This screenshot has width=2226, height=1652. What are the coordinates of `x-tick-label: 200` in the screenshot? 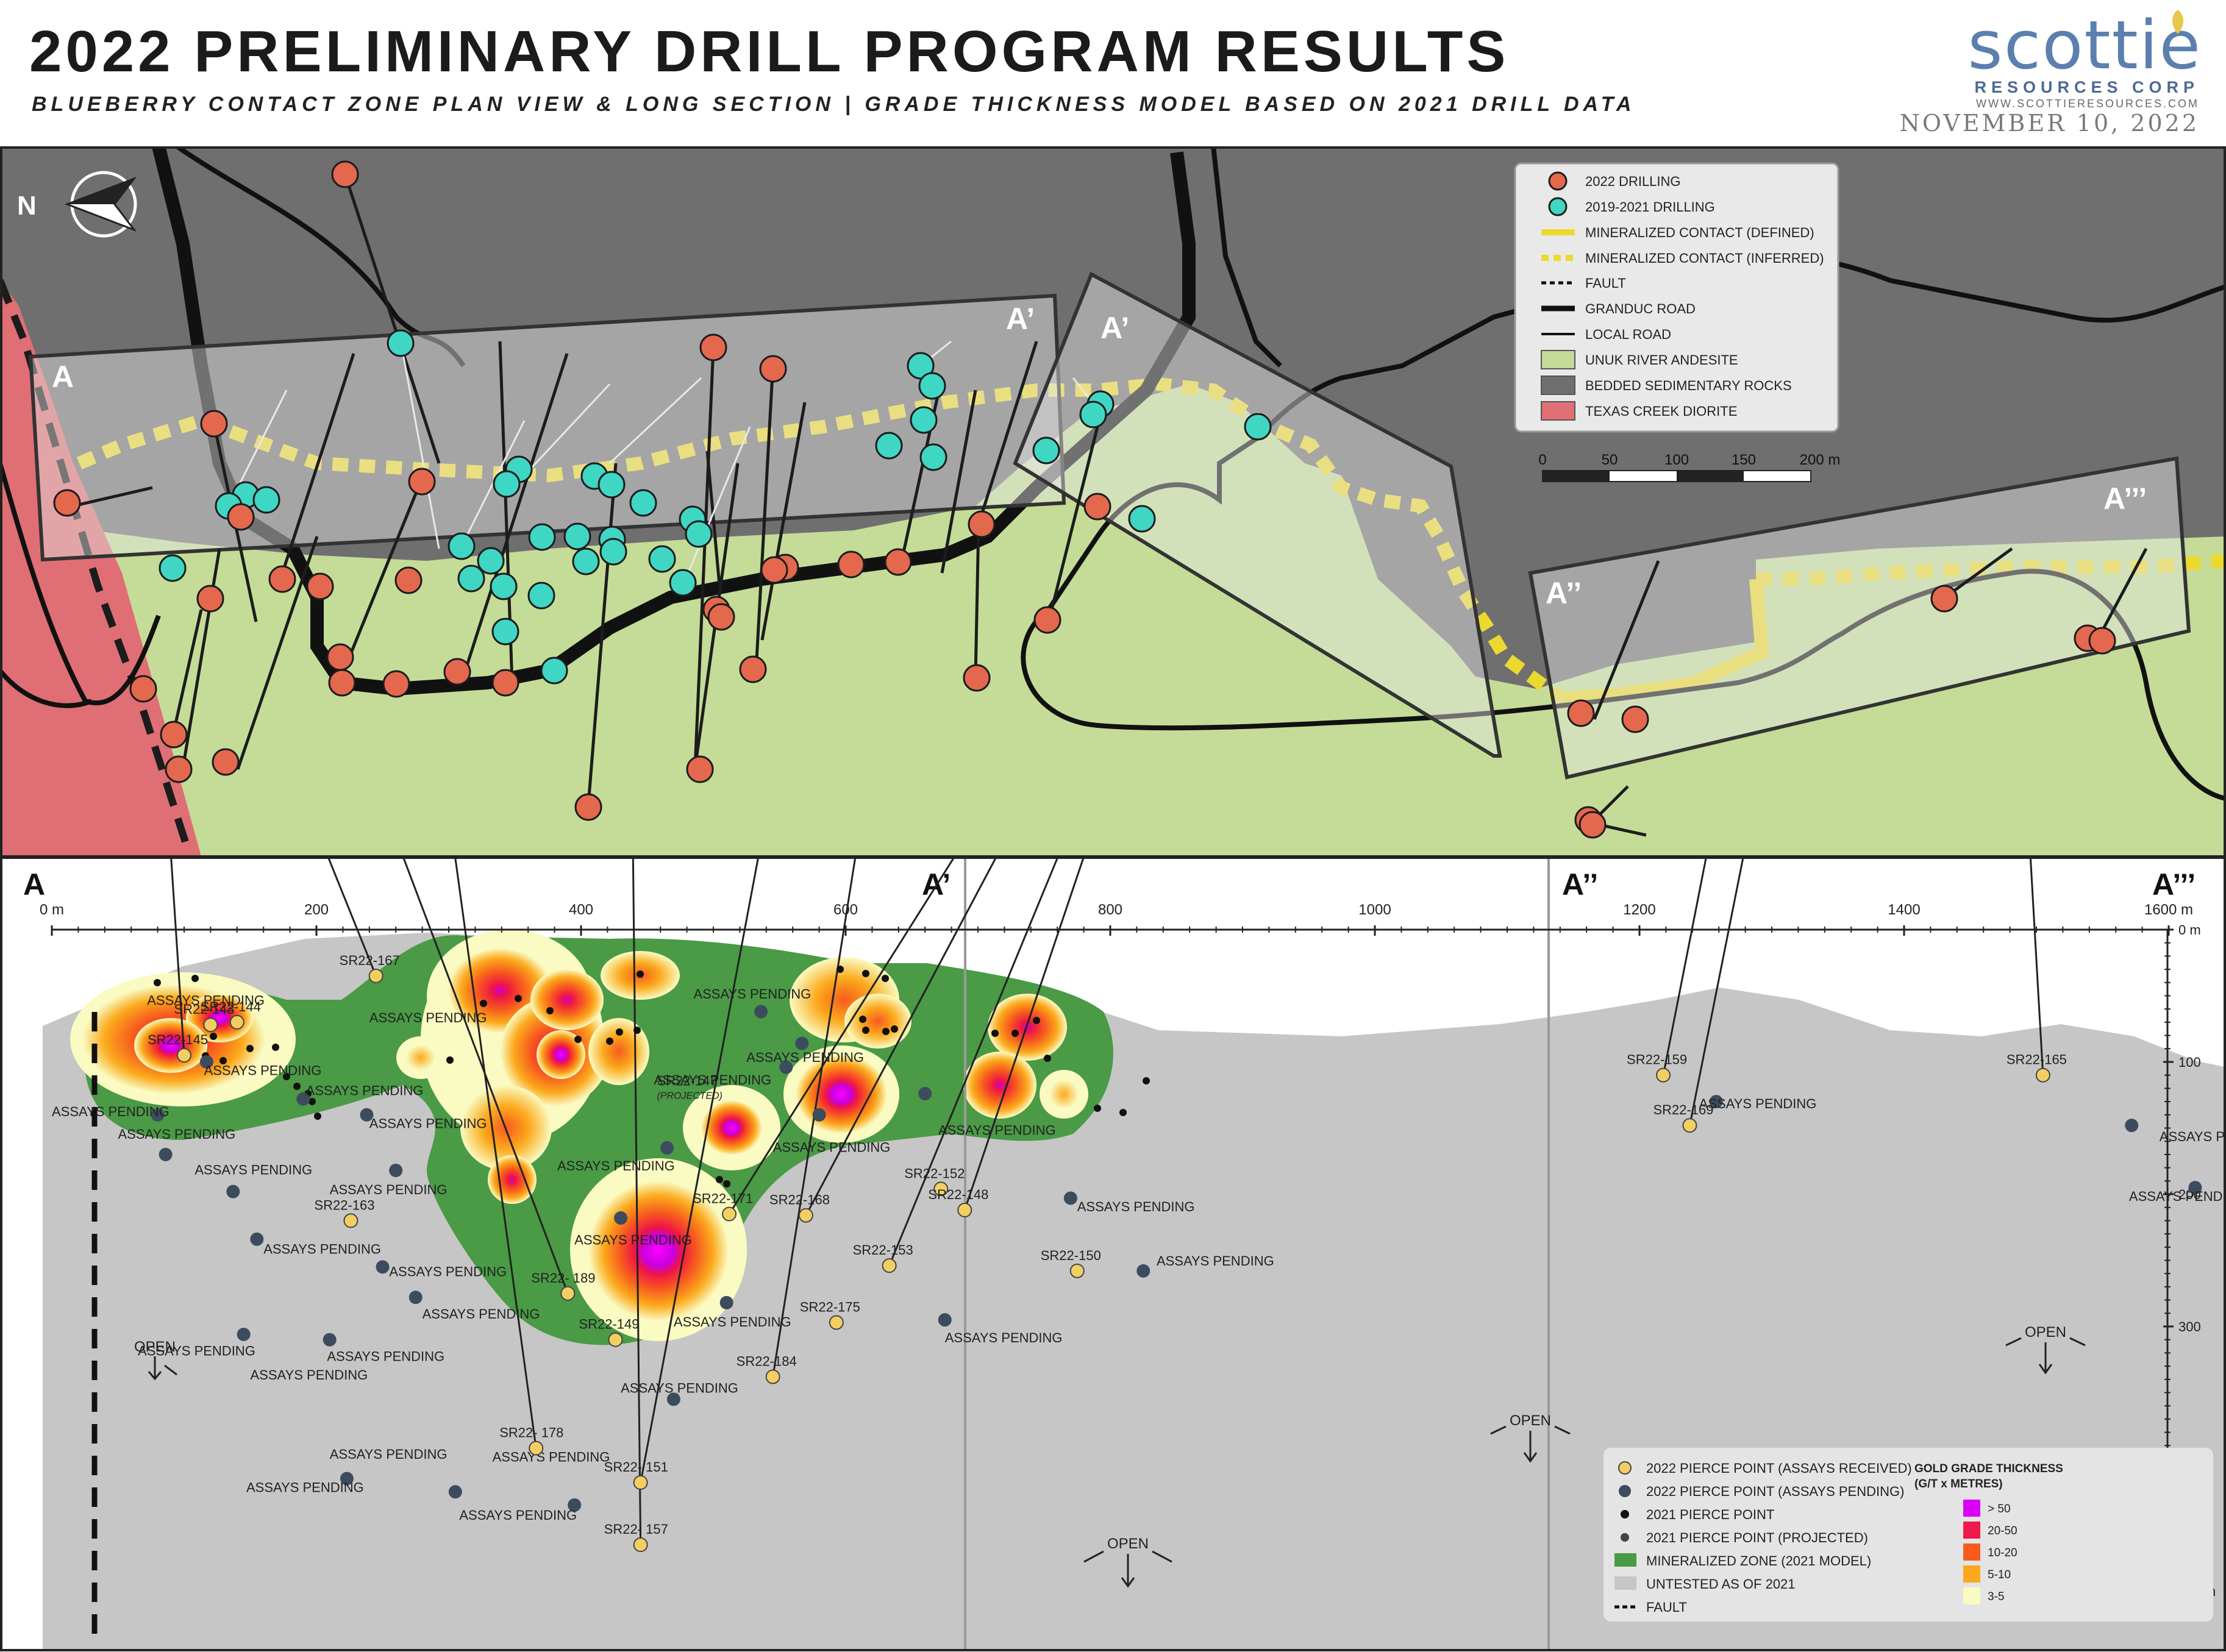 It's located at (316, 910).